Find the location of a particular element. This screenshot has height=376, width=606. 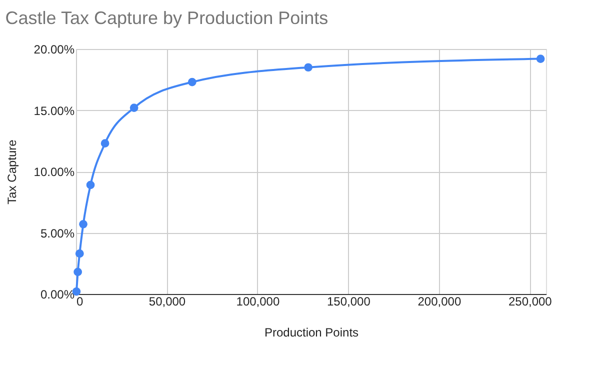

x-tick-label: 250,000 is located at coordinates (530, 301).